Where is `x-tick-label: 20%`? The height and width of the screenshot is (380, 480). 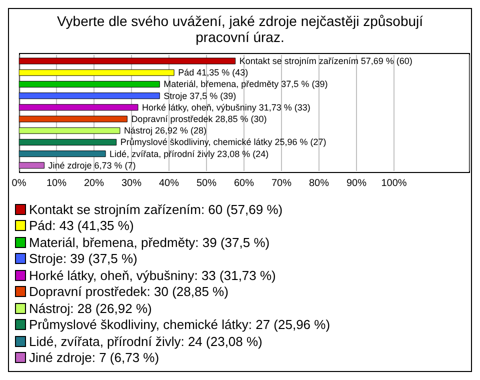 x-tick-label: 20% is located at coordinates (94, 184).